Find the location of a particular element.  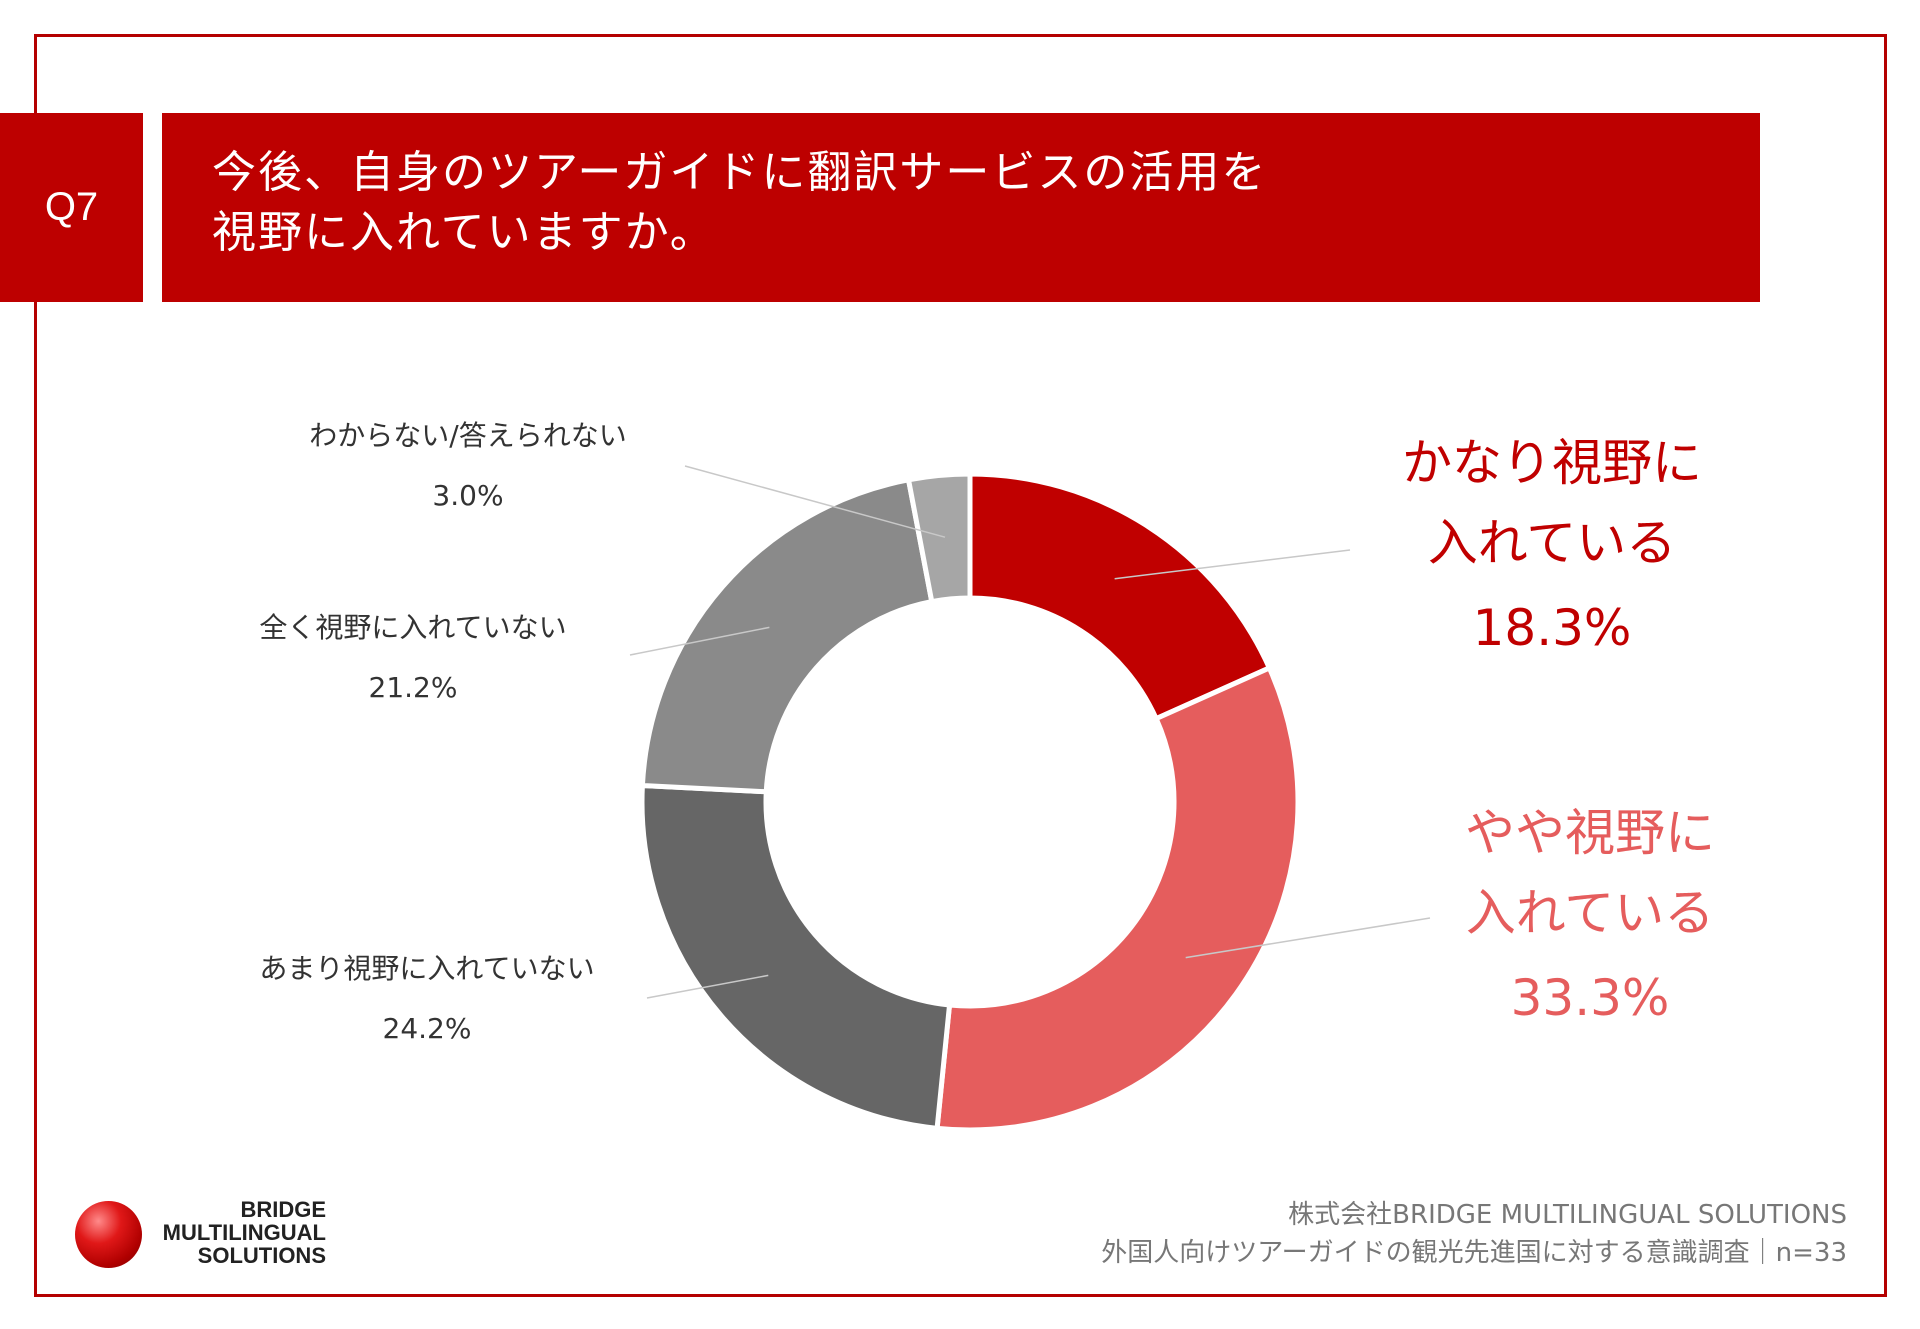

label-kanari-pct: 18.3% is located at coordinates (1552, 628).